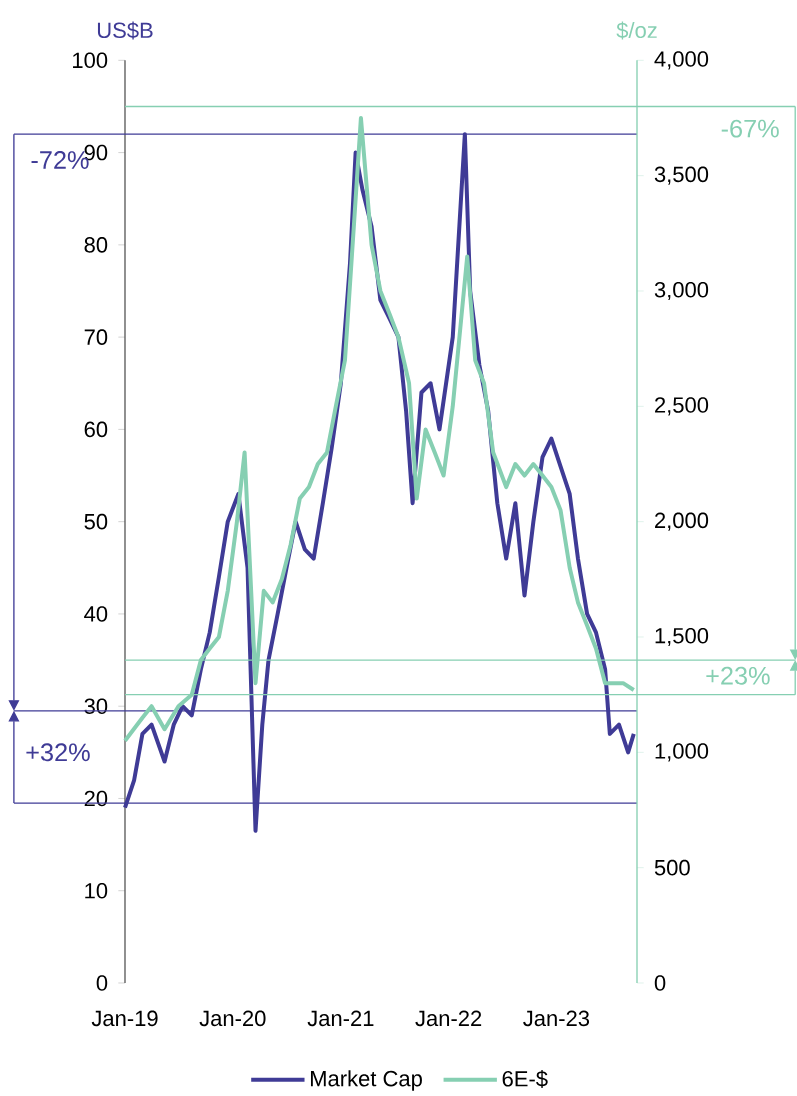  I want to click on x-tick-label: Jan-20, so click(232, 1018).